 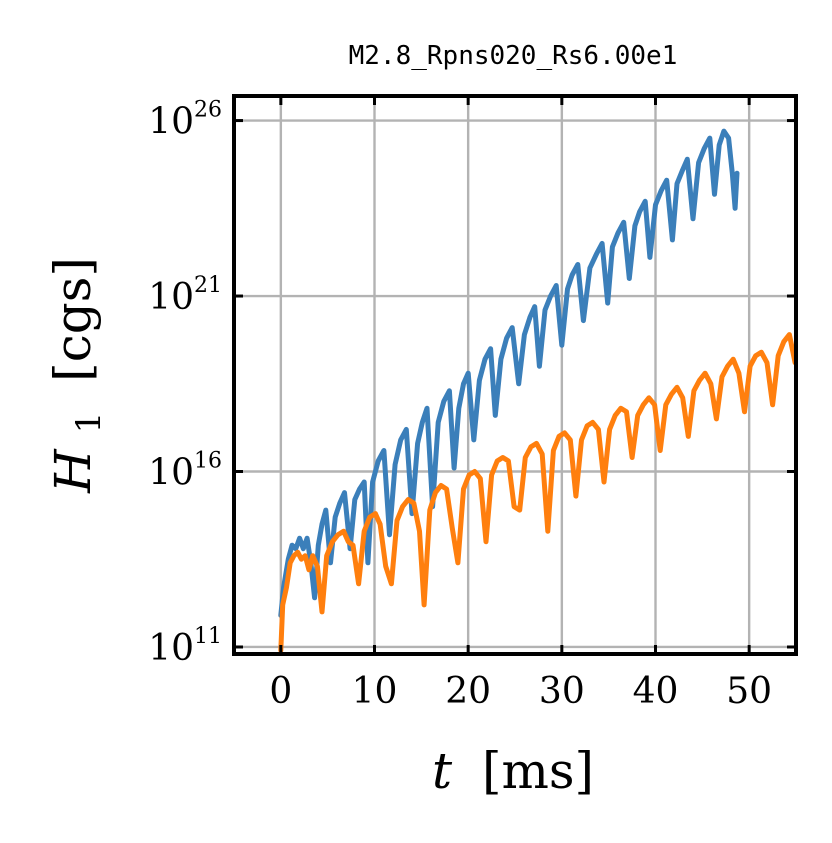 I want to click on x-tick-label: 50, so click(x=749, y=691).